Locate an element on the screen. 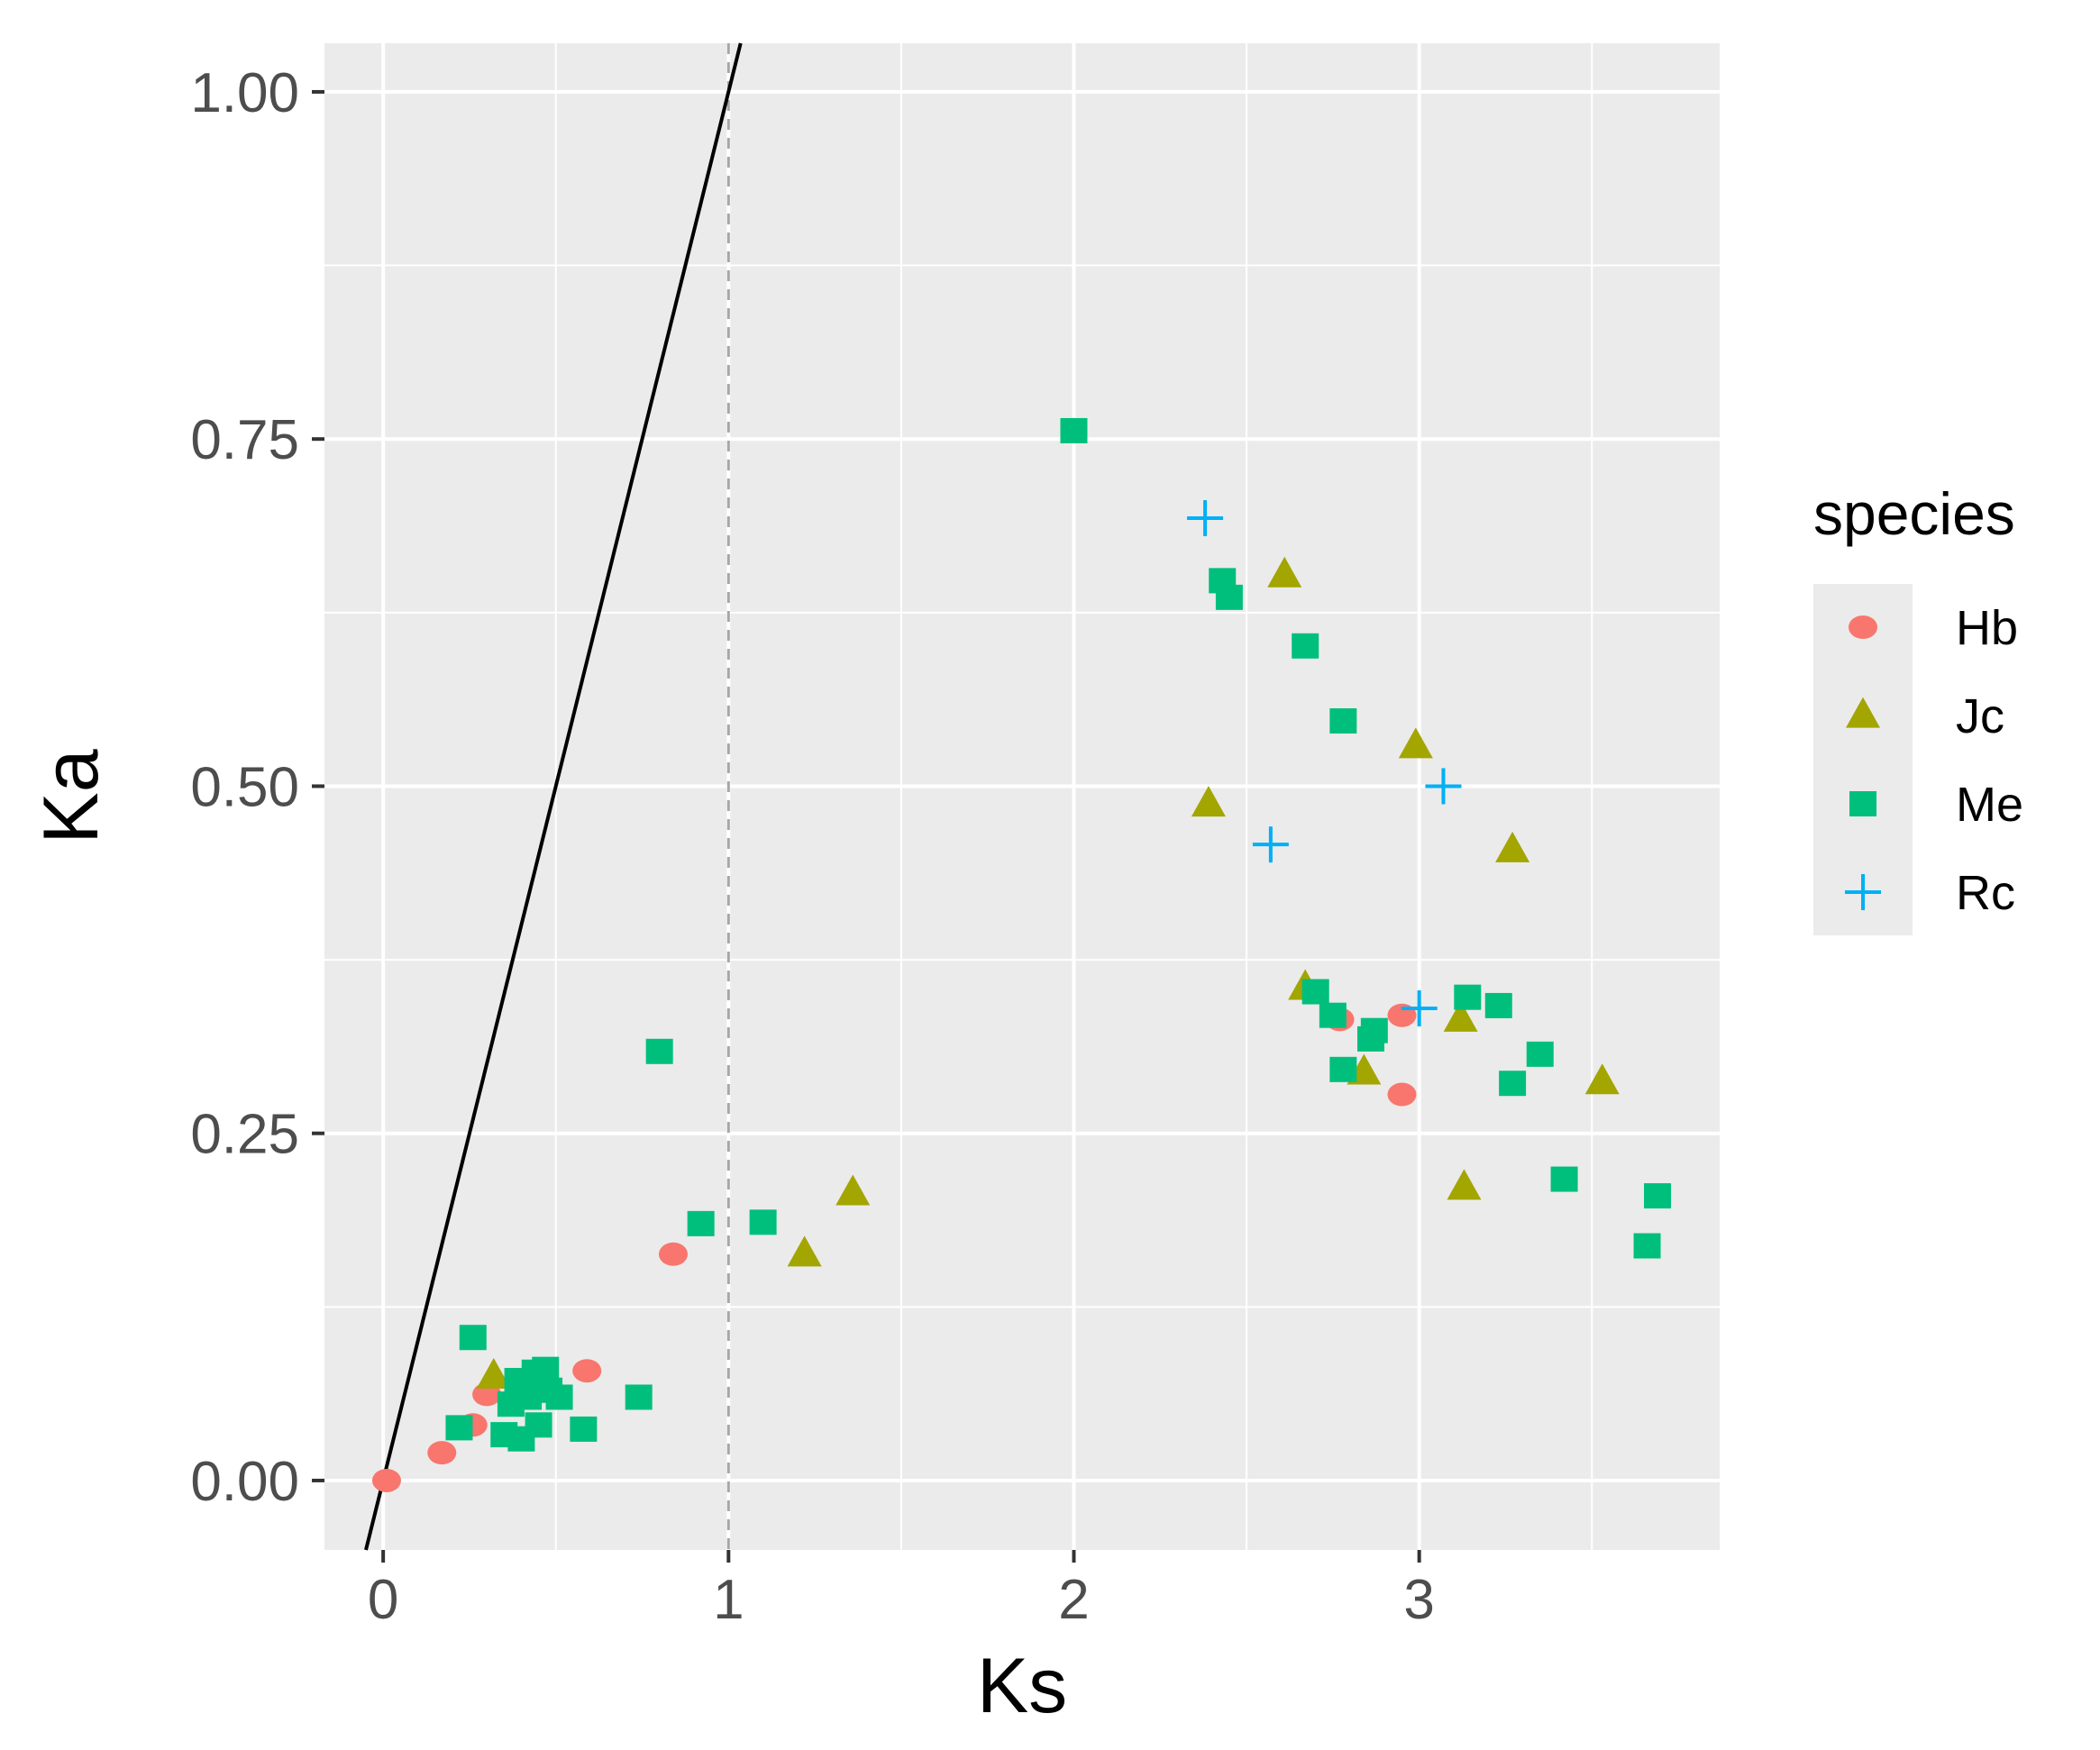  legend-key-me is located at coordinates (1863, 803).